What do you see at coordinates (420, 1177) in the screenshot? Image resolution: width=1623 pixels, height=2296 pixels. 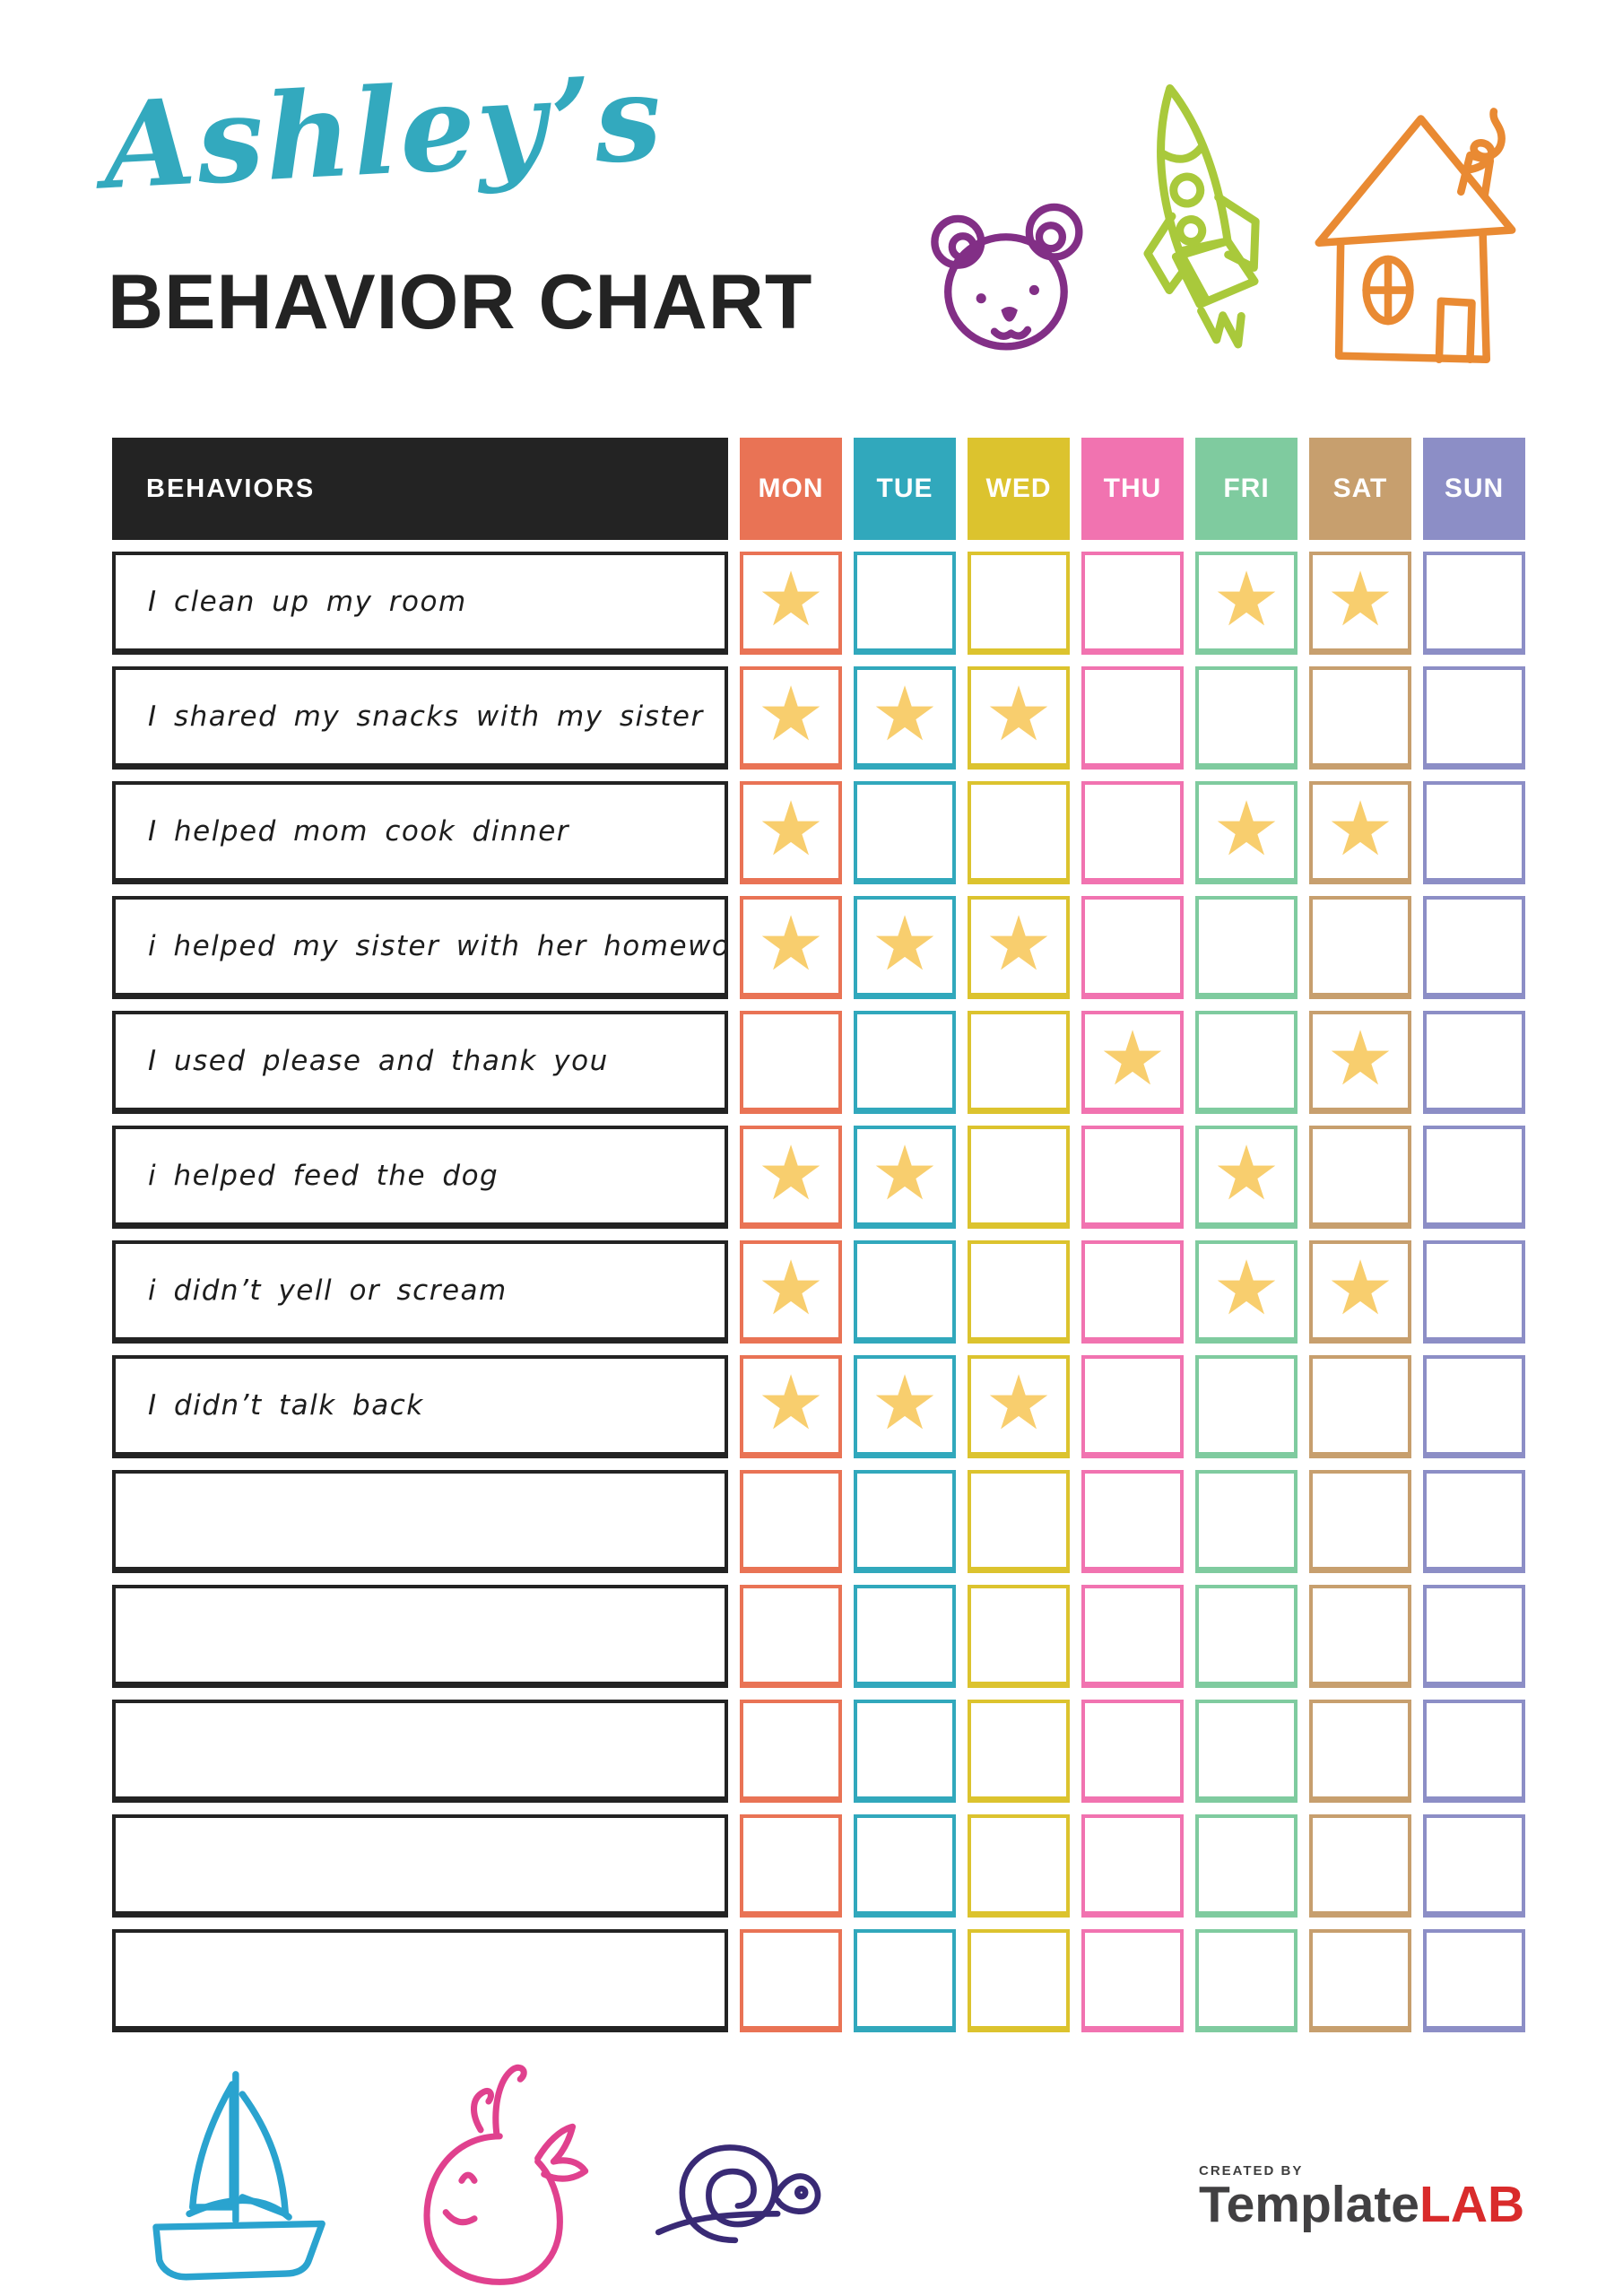 I see `behavior-label: i helped feed the dog` at bounding box center [420, 1177].